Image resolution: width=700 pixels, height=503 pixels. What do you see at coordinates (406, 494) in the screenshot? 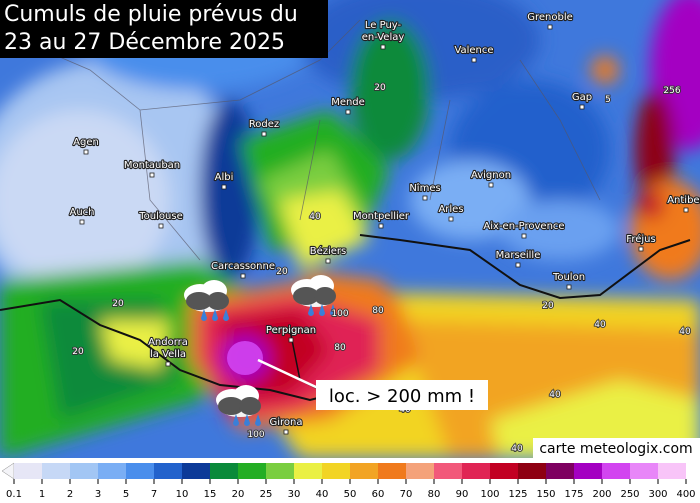
I see `legend-tick-label: 70` at bounding box center [406, 494].